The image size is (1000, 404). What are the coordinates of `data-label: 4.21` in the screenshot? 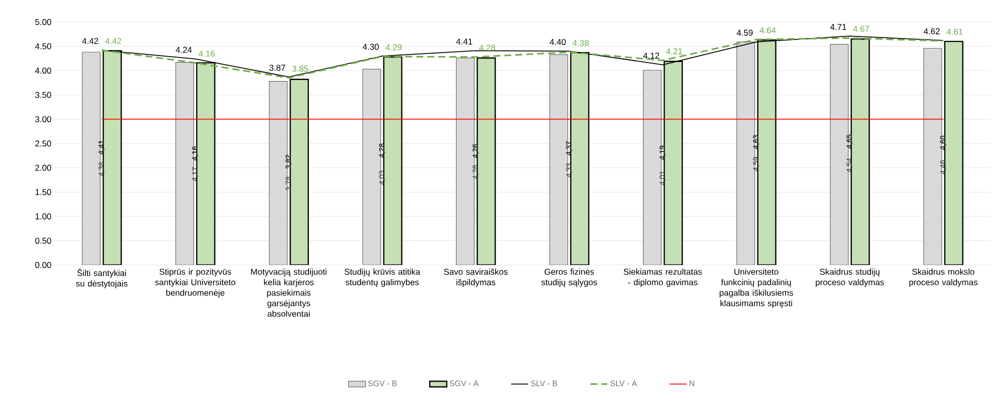 It's located at (674, 51).